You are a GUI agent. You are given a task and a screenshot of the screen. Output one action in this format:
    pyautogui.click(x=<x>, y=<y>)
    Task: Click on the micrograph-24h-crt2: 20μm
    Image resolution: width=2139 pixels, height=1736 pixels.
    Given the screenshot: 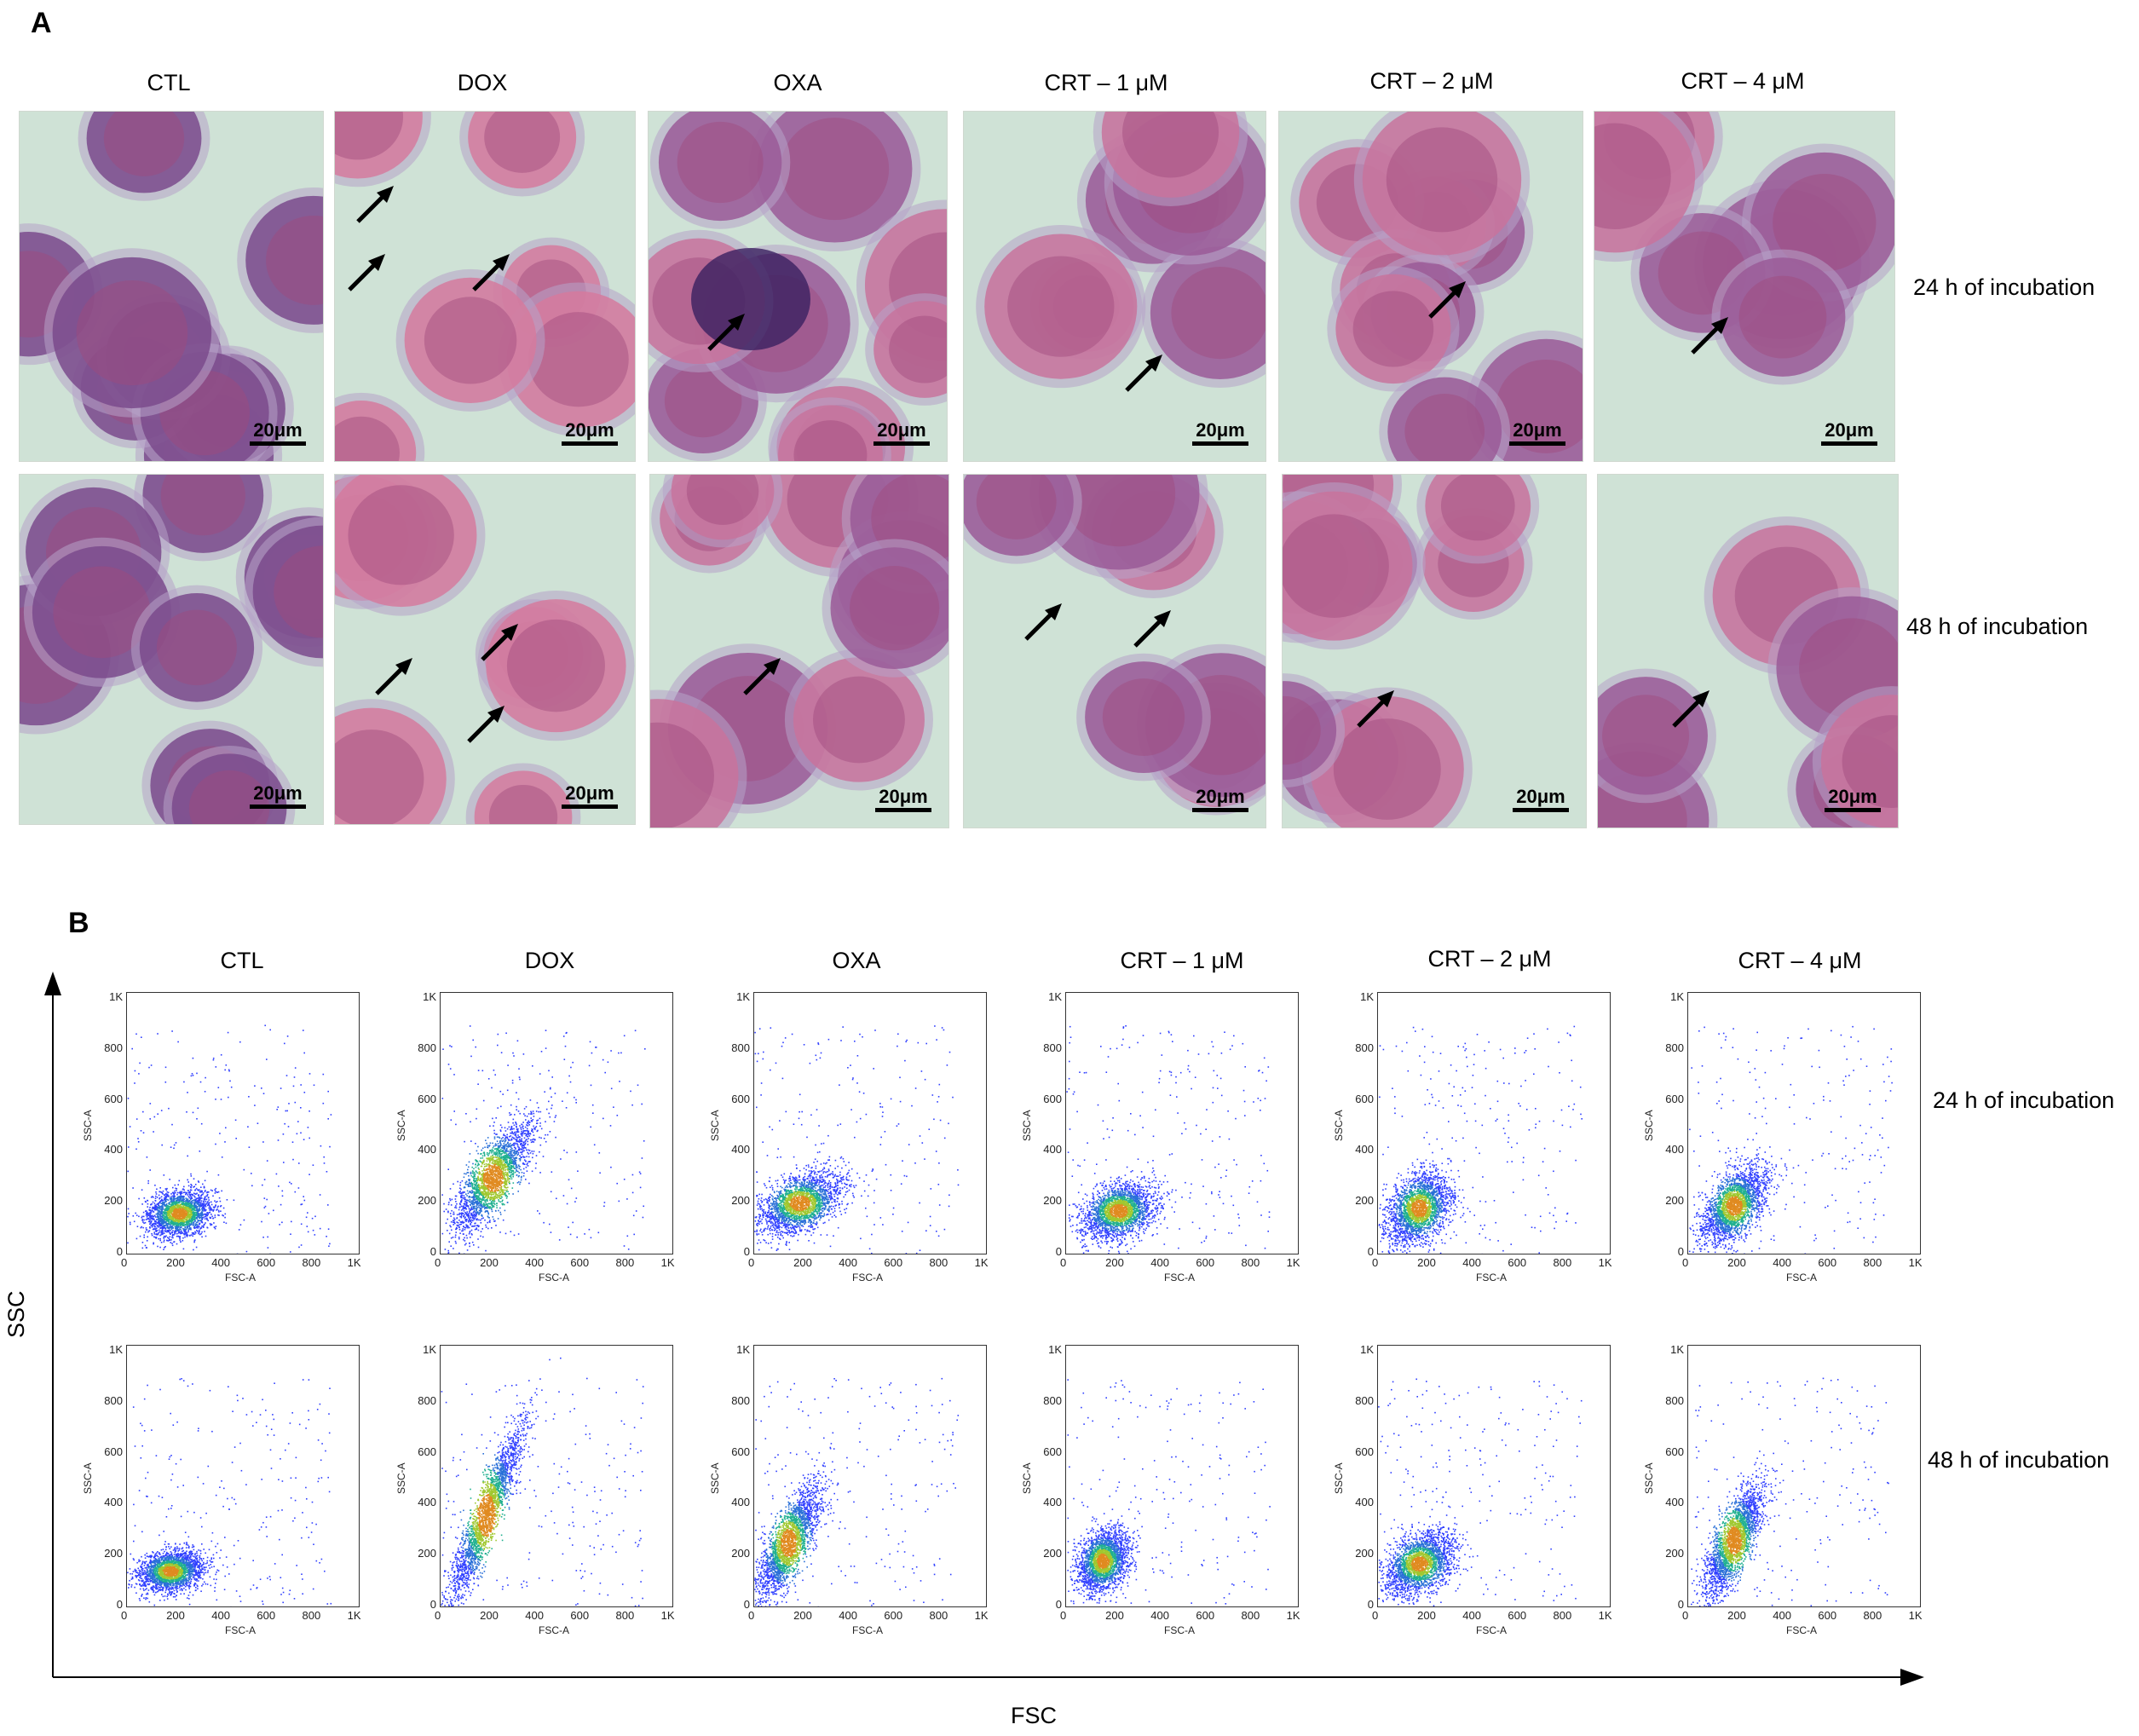 What is the action you would take?
    pyautogui.click(x=1430, y=286)
    